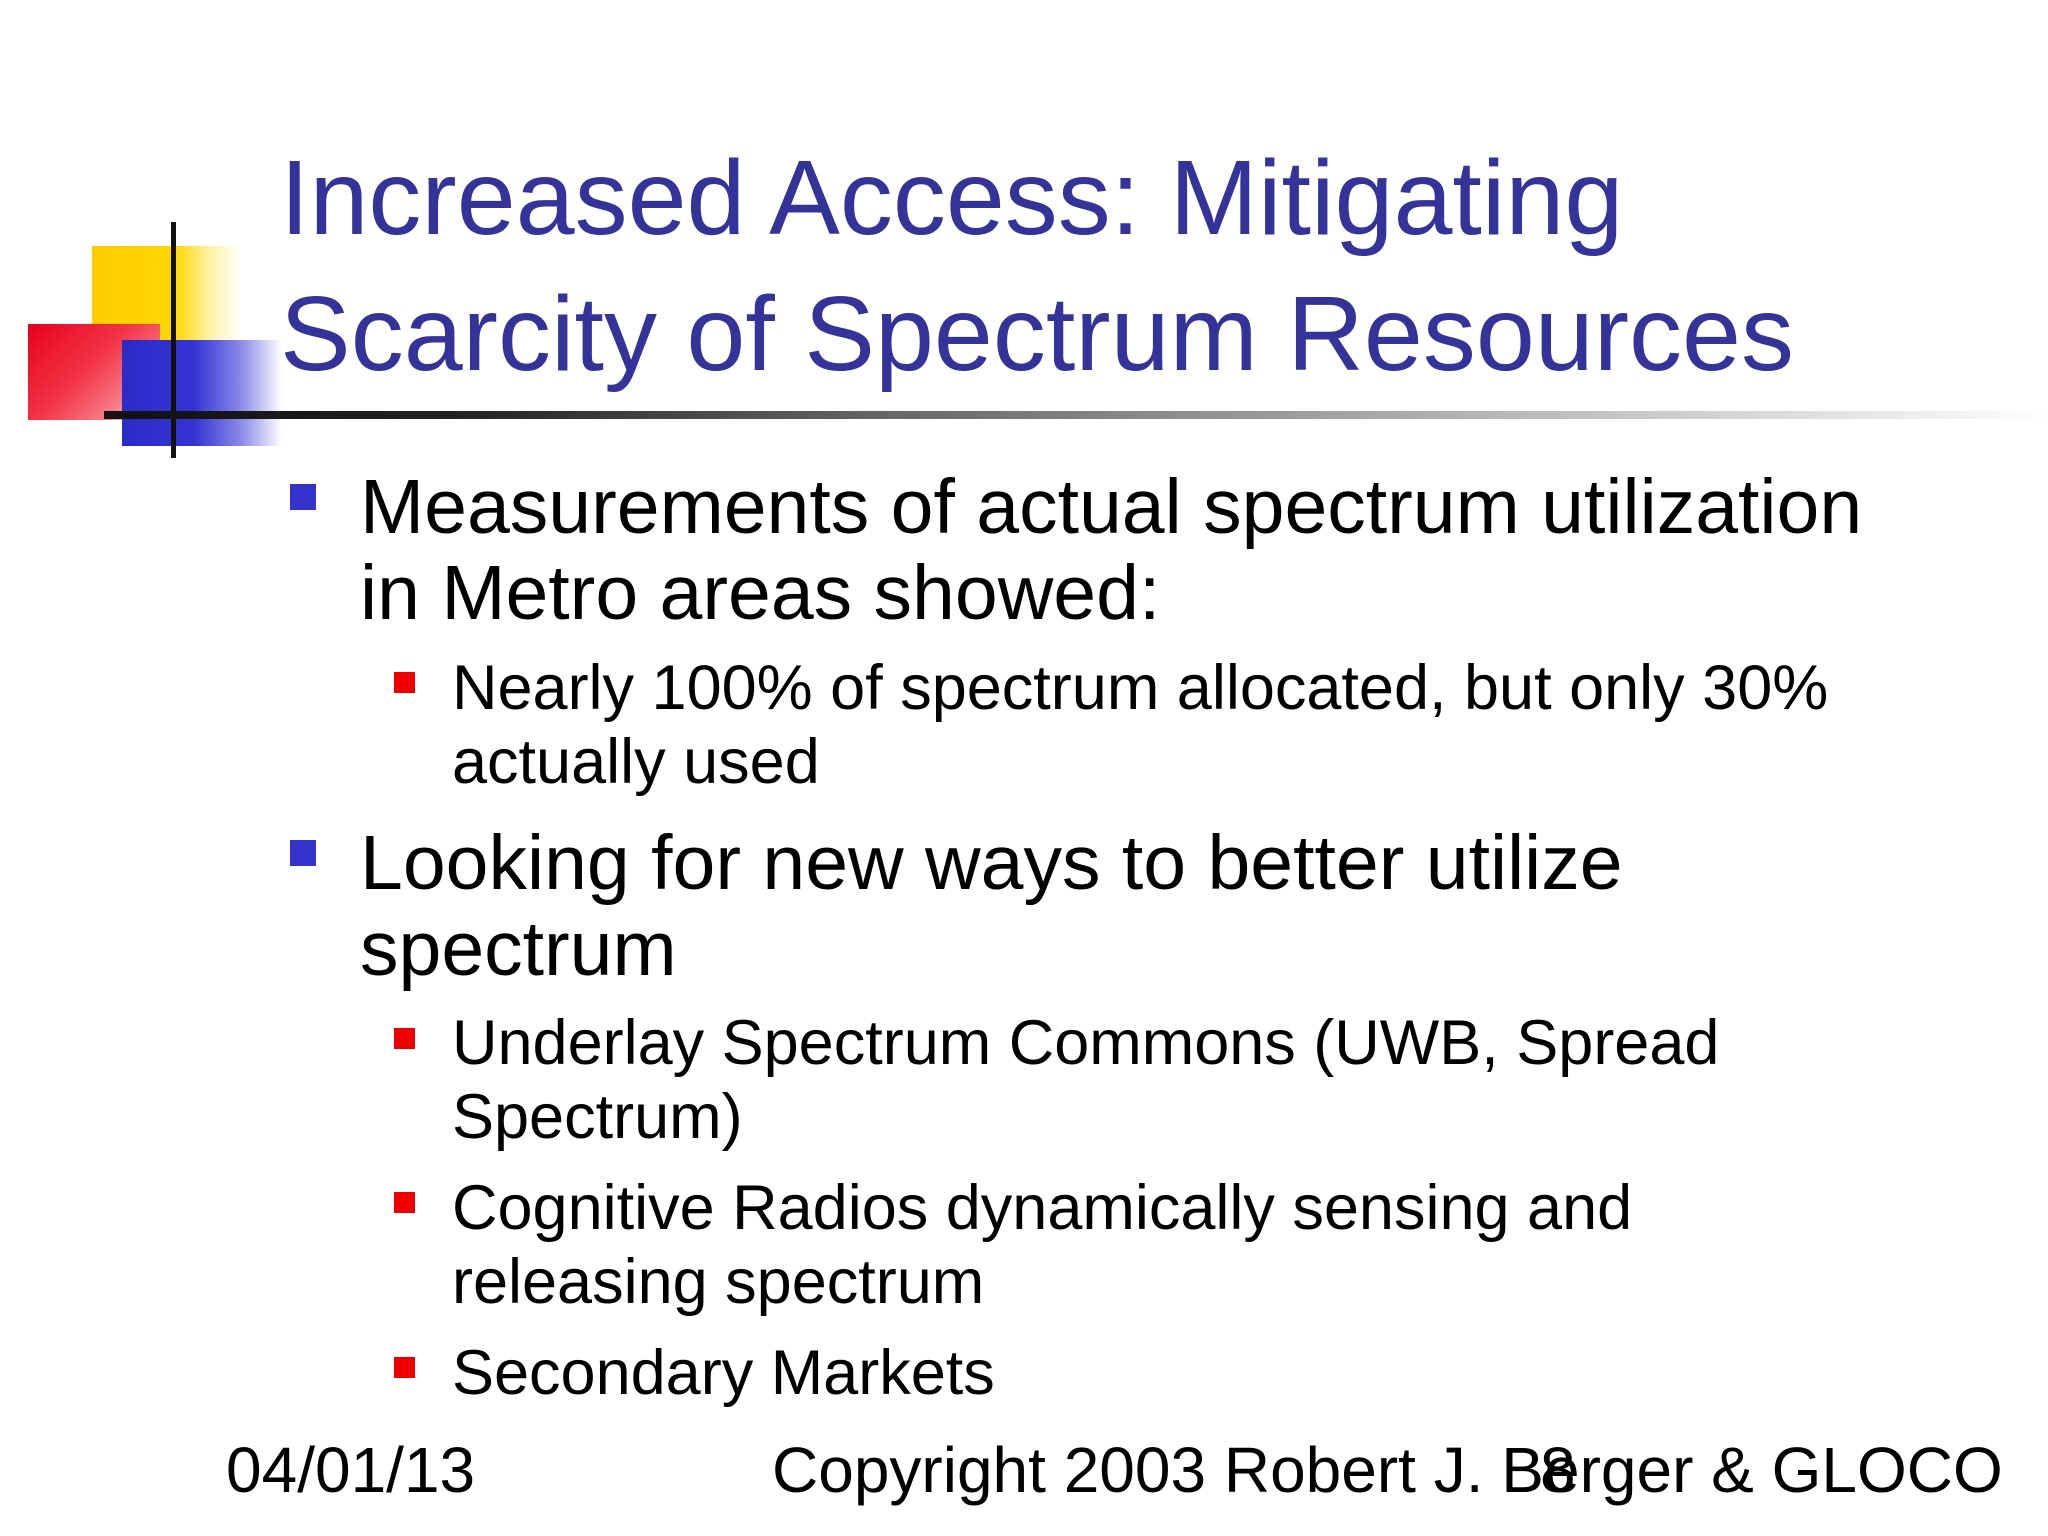 Image resolution: width=2048 pixels, height=1536 pixels. Describe the element at coordinates (718, 1282) in the screenshot. I see `sub-bullet-line: releasing spectrum` at that location.